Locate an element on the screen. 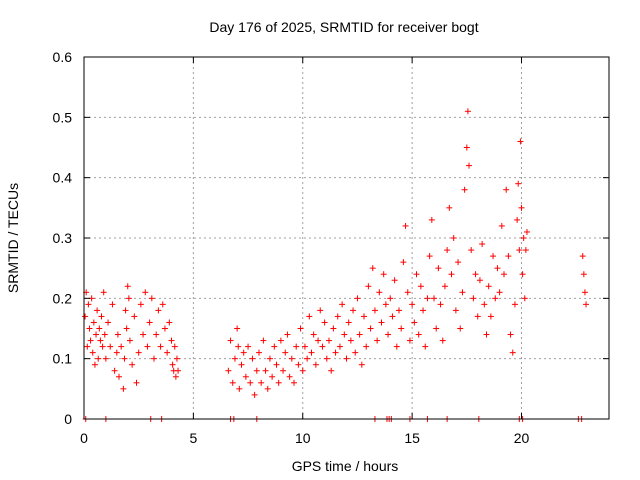  x-tick-label: 10 is located at coordinates (303, 438).